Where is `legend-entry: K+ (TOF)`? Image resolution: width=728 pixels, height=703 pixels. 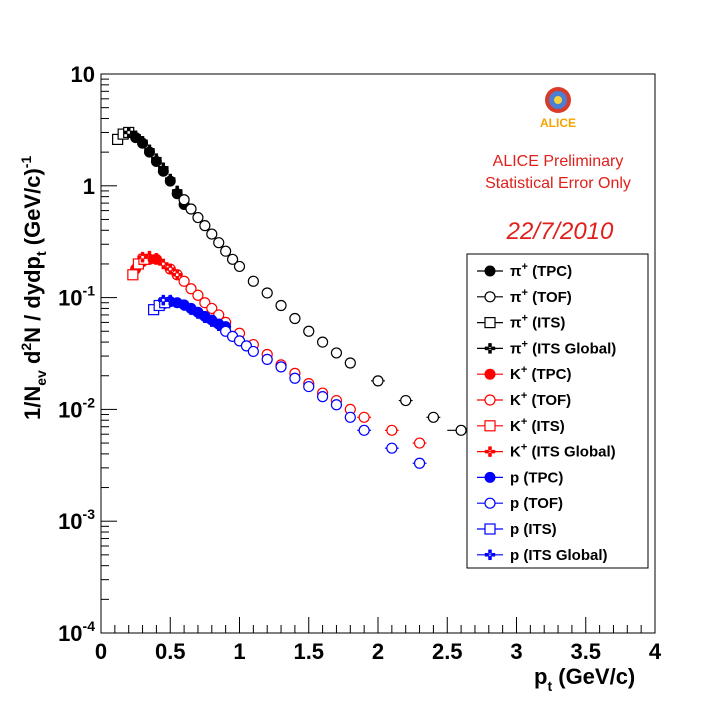
legend-entry: K+ (TOF) is located at coordinates (524, 399).